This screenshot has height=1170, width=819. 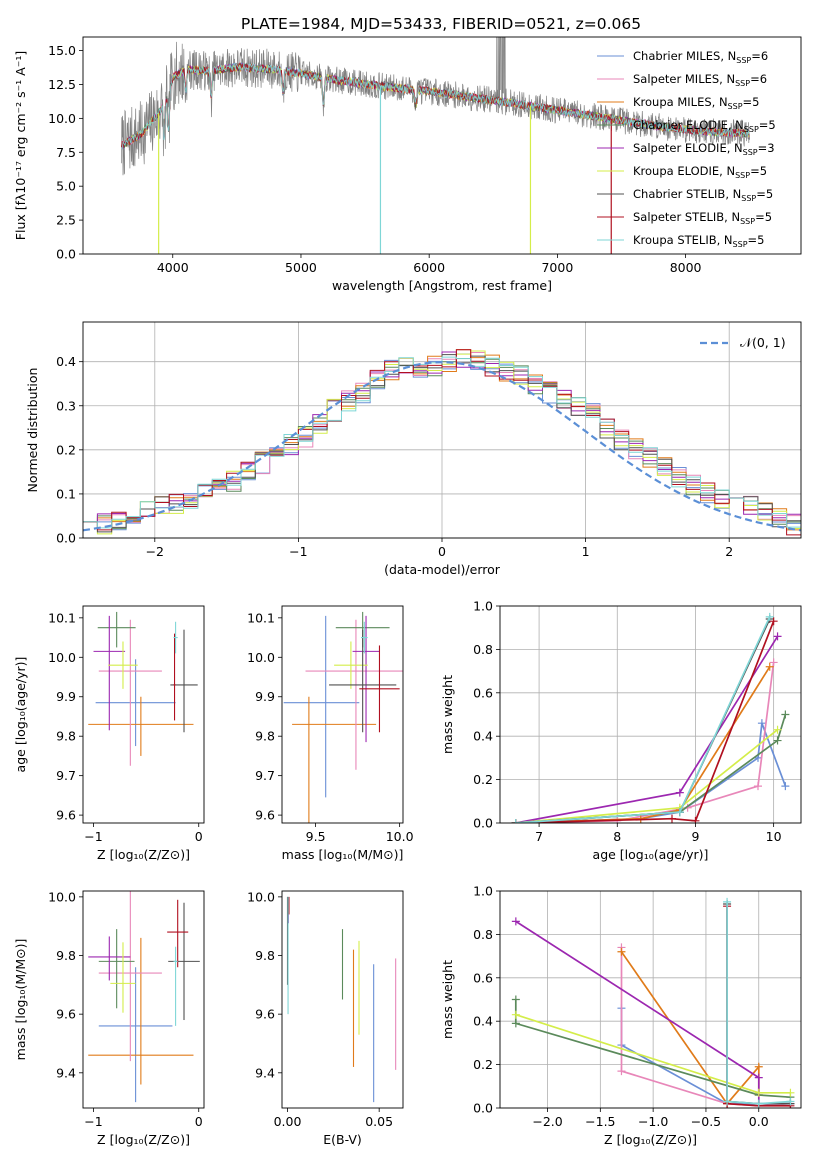 What do you see at coordinates (483, 934) in the screenshot?
I see `y-tick-label: 0.8` at bounding box center [483, 934].